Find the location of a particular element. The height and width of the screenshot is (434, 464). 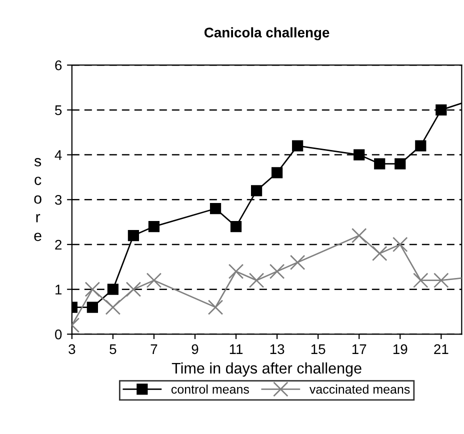

y-tick-label: 0 is located at coordinates (58, 335).